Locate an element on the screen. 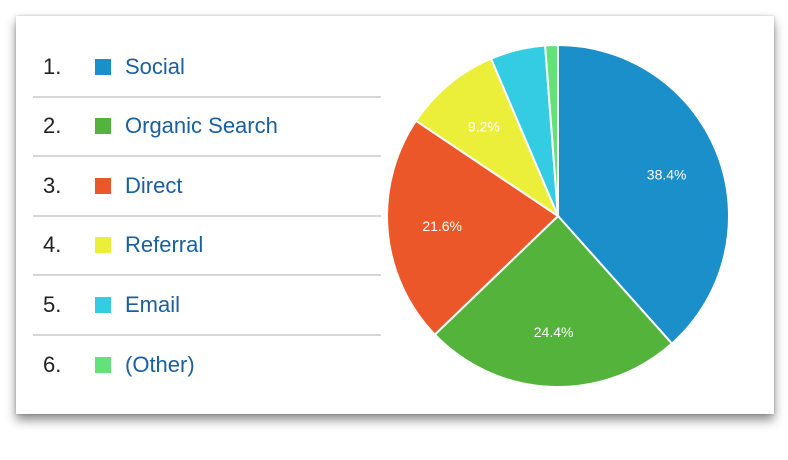 Image resolution: width=788 pixels, height=460 pixels. legend-label: Email is located at coordinates (153, 304).